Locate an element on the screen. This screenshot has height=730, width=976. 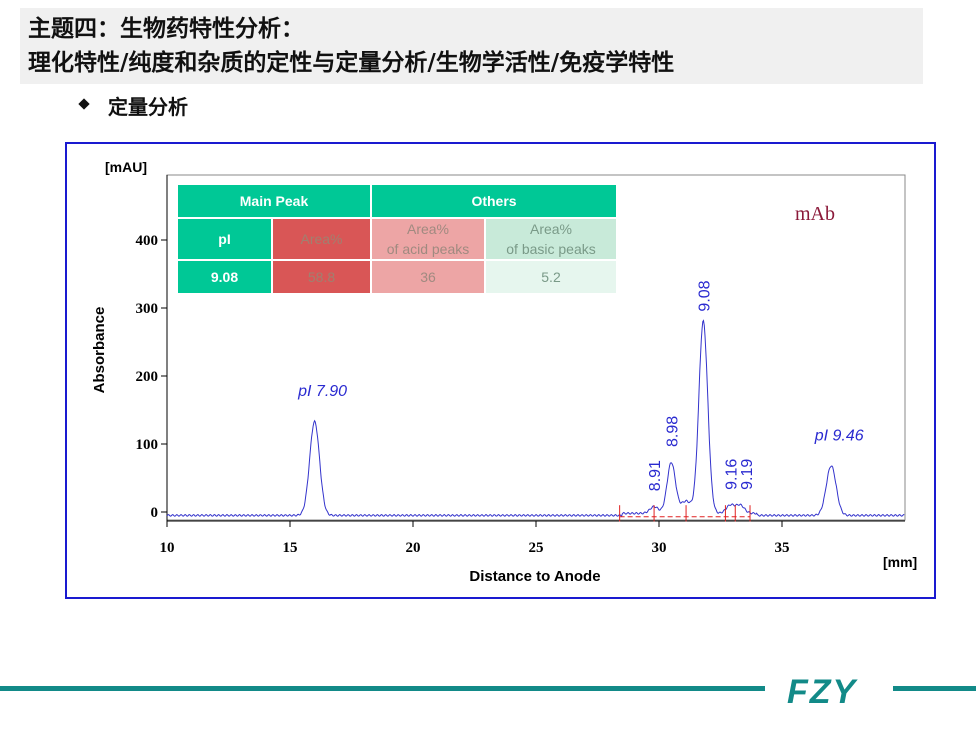
value-acid: 36 is located at coordinates (428, 277).